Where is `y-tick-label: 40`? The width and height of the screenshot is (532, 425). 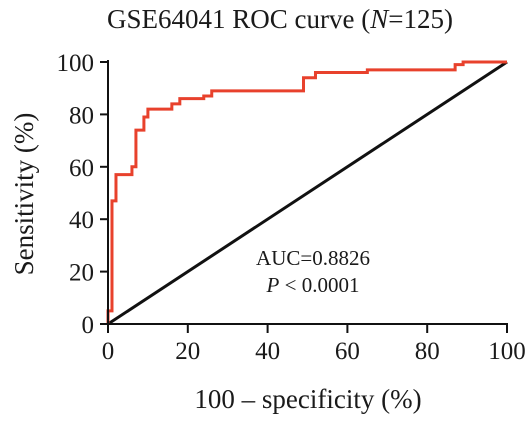
y-tick-label: 40 is located at coordinates (81, 220).